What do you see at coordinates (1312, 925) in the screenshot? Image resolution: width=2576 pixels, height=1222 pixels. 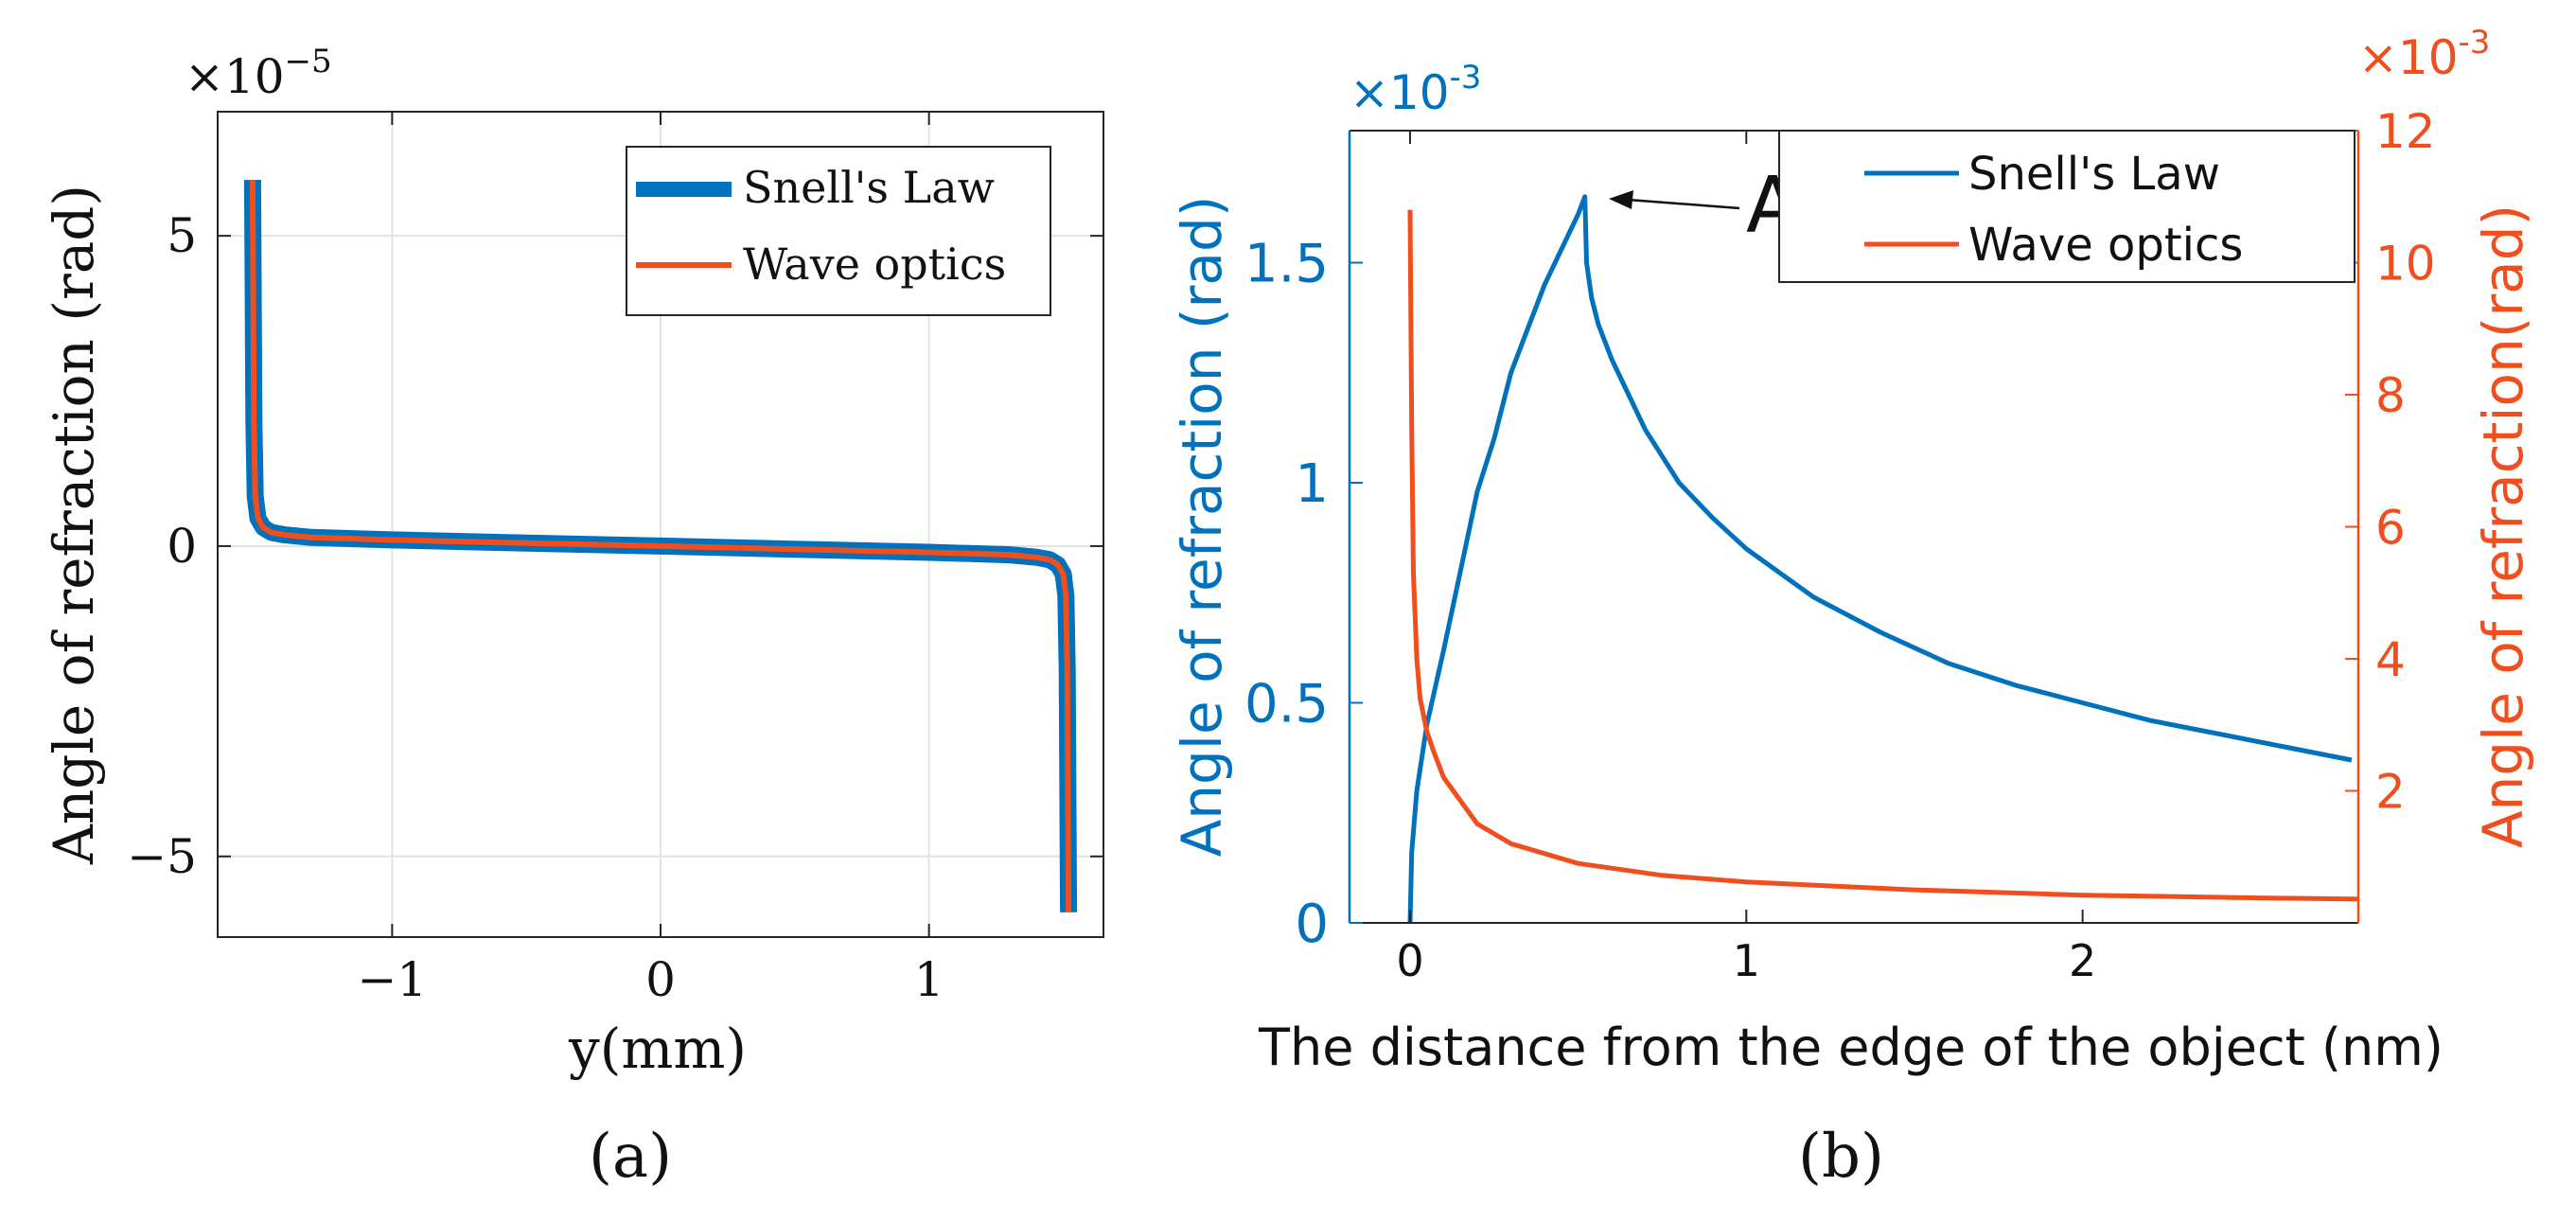 I see `chart-b-y-tick-label-left: 0` at bounding box center [1312, 925].